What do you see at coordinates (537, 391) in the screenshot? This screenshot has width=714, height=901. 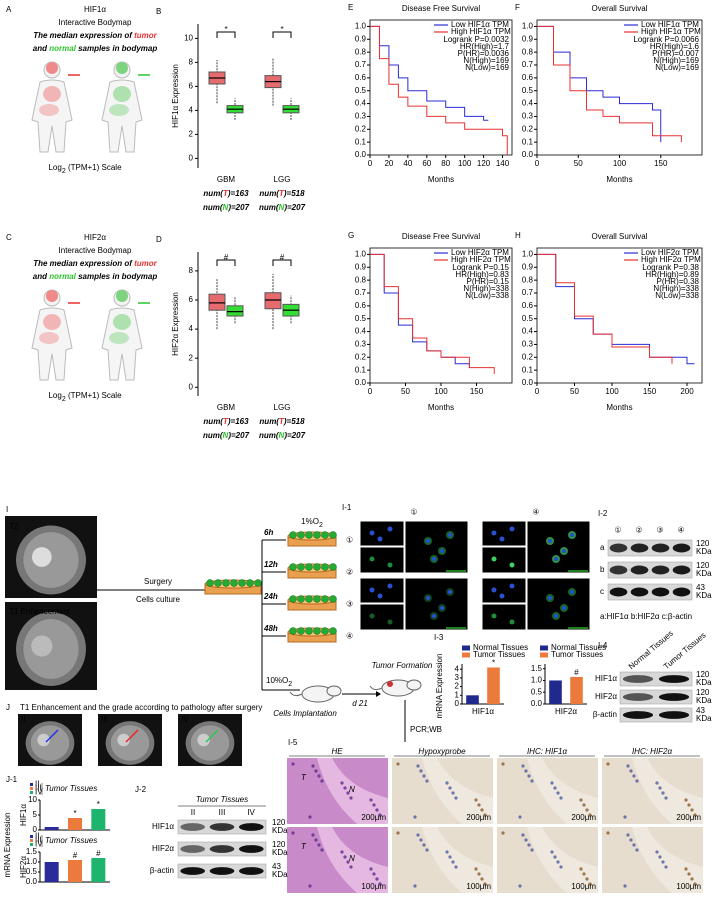 I see `x-tick-label: 0` at bounding box center [537, 391].